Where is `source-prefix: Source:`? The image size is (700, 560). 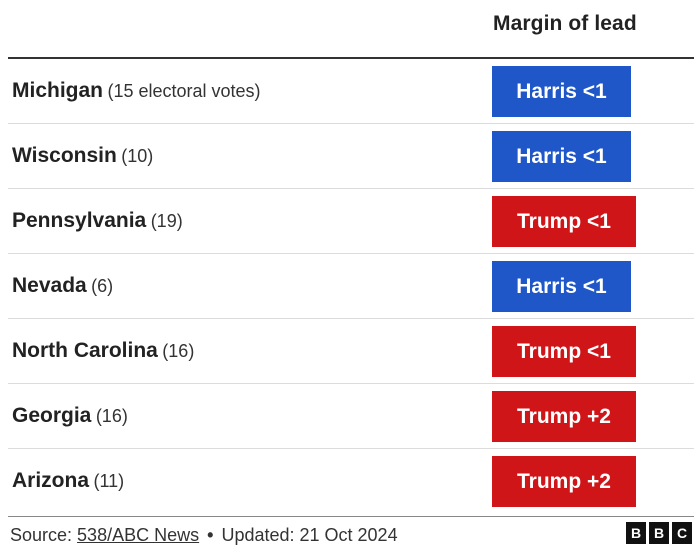 source-prefix: Source: is located at coordinates (44, 535).